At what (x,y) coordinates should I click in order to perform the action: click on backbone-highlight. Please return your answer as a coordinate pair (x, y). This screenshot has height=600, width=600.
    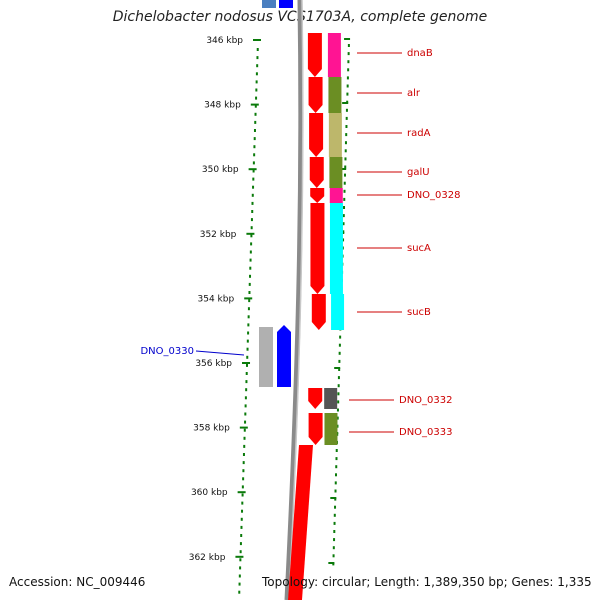
    Looking at the image, I should click on (296, 300).